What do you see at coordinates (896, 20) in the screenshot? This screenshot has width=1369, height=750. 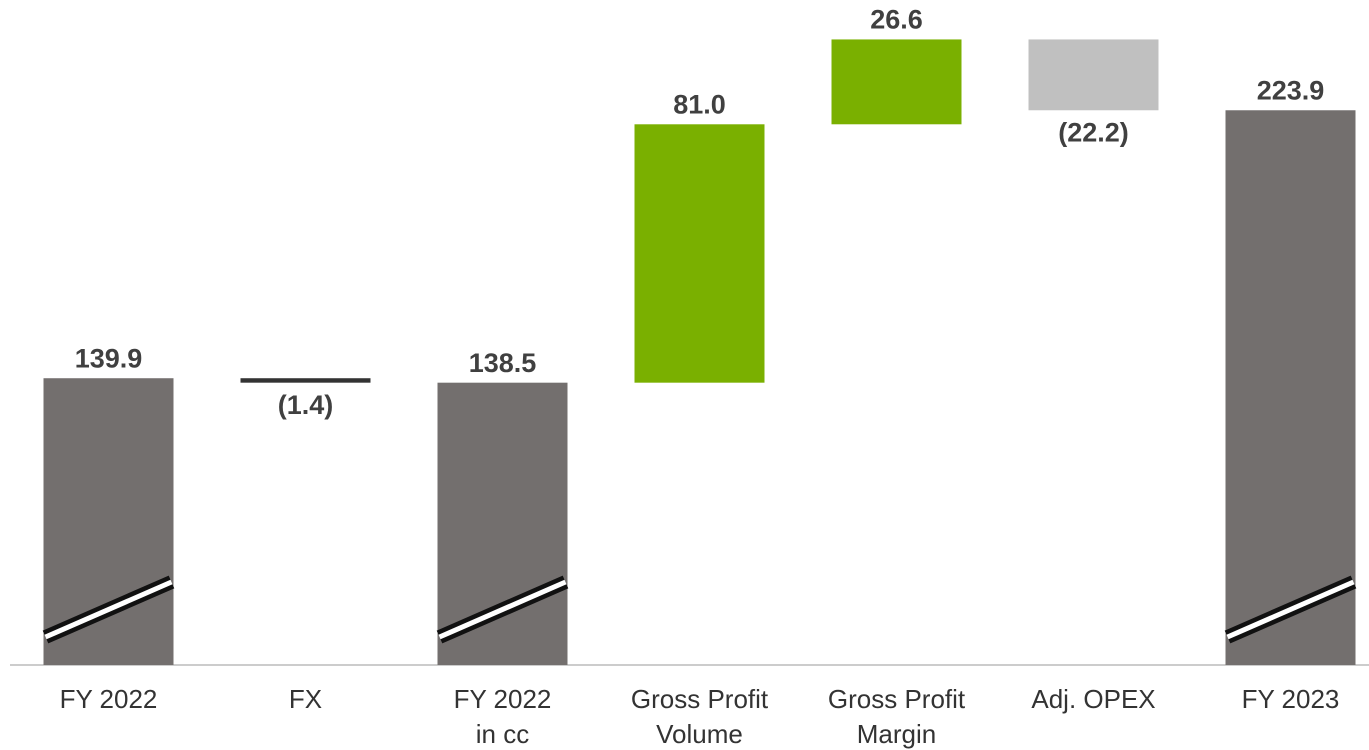 I see `value-label: 26.6` at bounding box center [896, 20].